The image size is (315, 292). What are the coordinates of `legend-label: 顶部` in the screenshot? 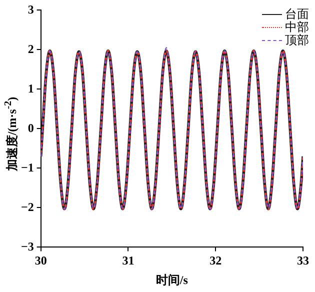 It's located at (297, 40).